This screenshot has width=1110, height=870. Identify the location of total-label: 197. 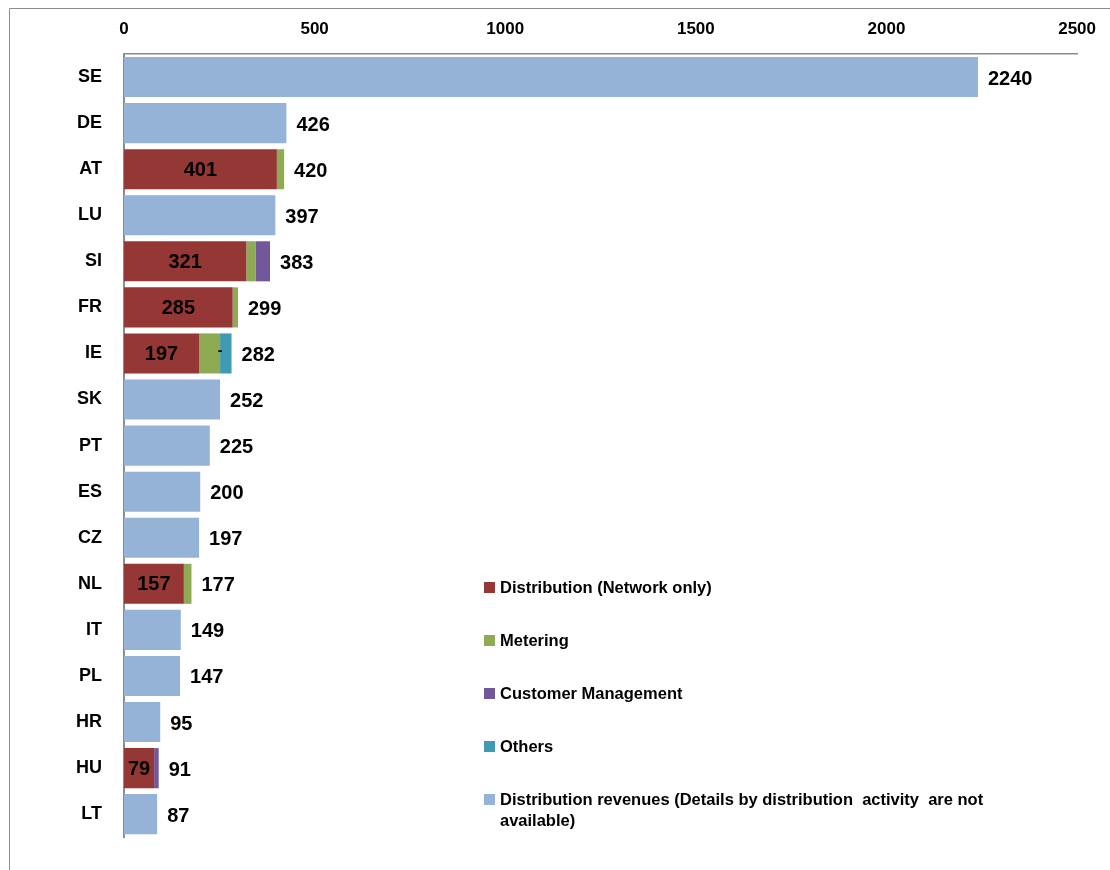
(226, 538).